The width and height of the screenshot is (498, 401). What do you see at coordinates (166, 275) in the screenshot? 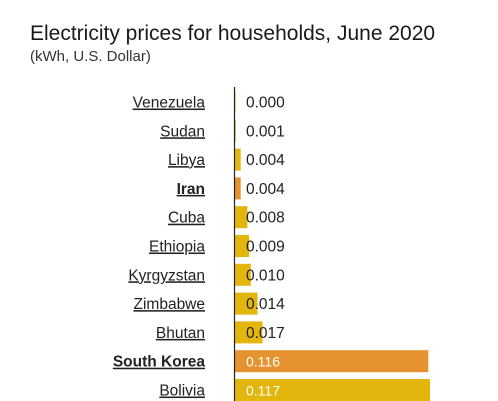
I see `category-label-kyrgyzstan: Kyrgyzstan` at bounding box center [166, 275].